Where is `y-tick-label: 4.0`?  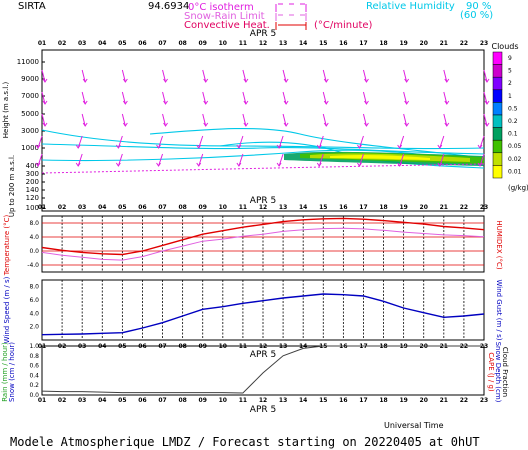 y-tick-label: 4.0 is located at coordinates (34, 237).